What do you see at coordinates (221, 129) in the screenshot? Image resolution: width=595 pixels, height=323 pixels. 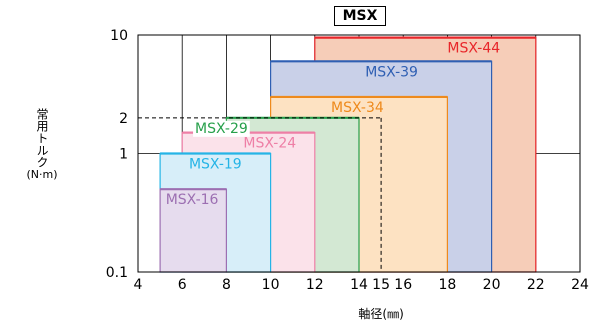 I see `series-label-msx-29: MSX-29` at bounding box center [221, 129].